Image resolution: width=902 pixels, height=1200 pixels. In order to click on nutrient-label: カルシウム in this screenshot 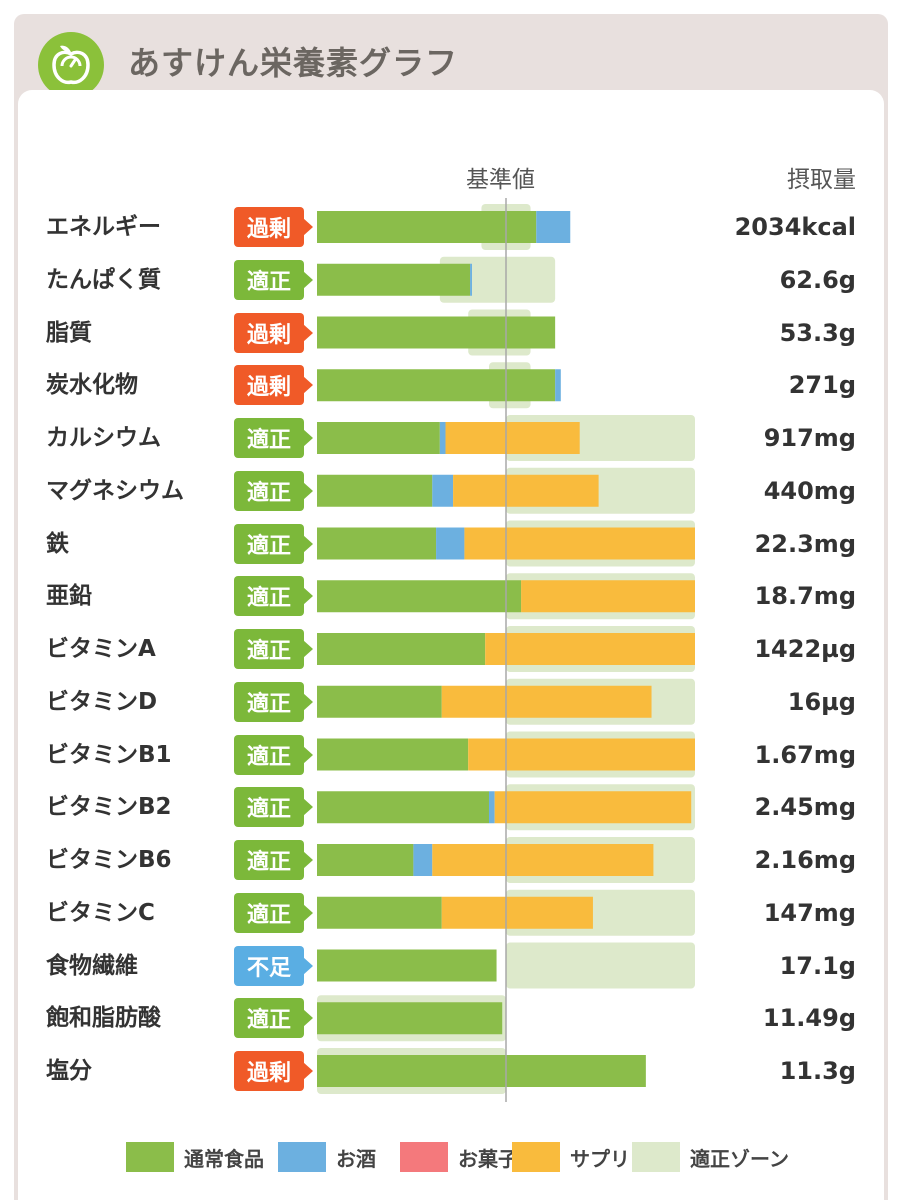, I will do `click(103, 438)`.